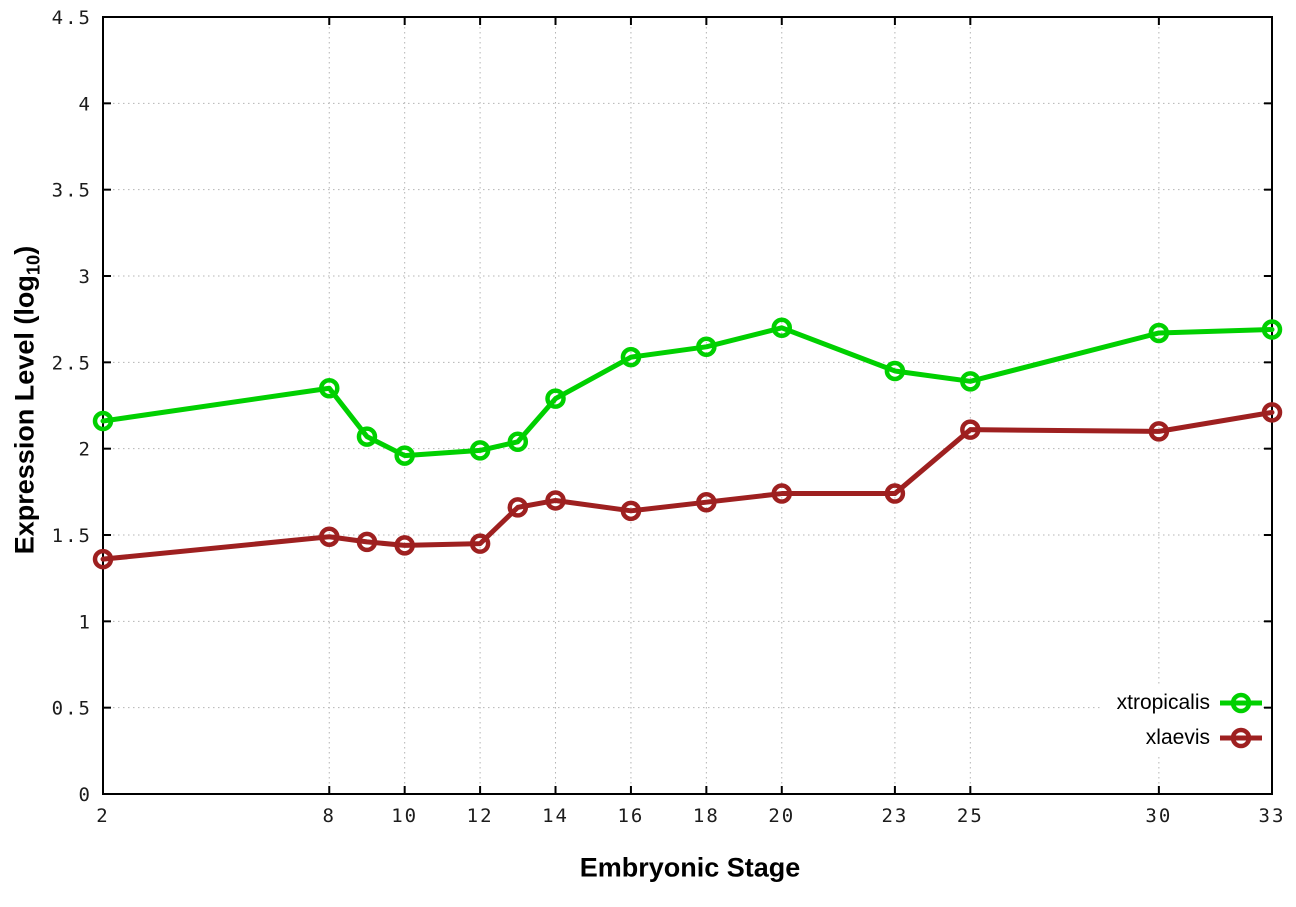  I want to click on legend-marker-xtropicalis, so click(1241, 702).